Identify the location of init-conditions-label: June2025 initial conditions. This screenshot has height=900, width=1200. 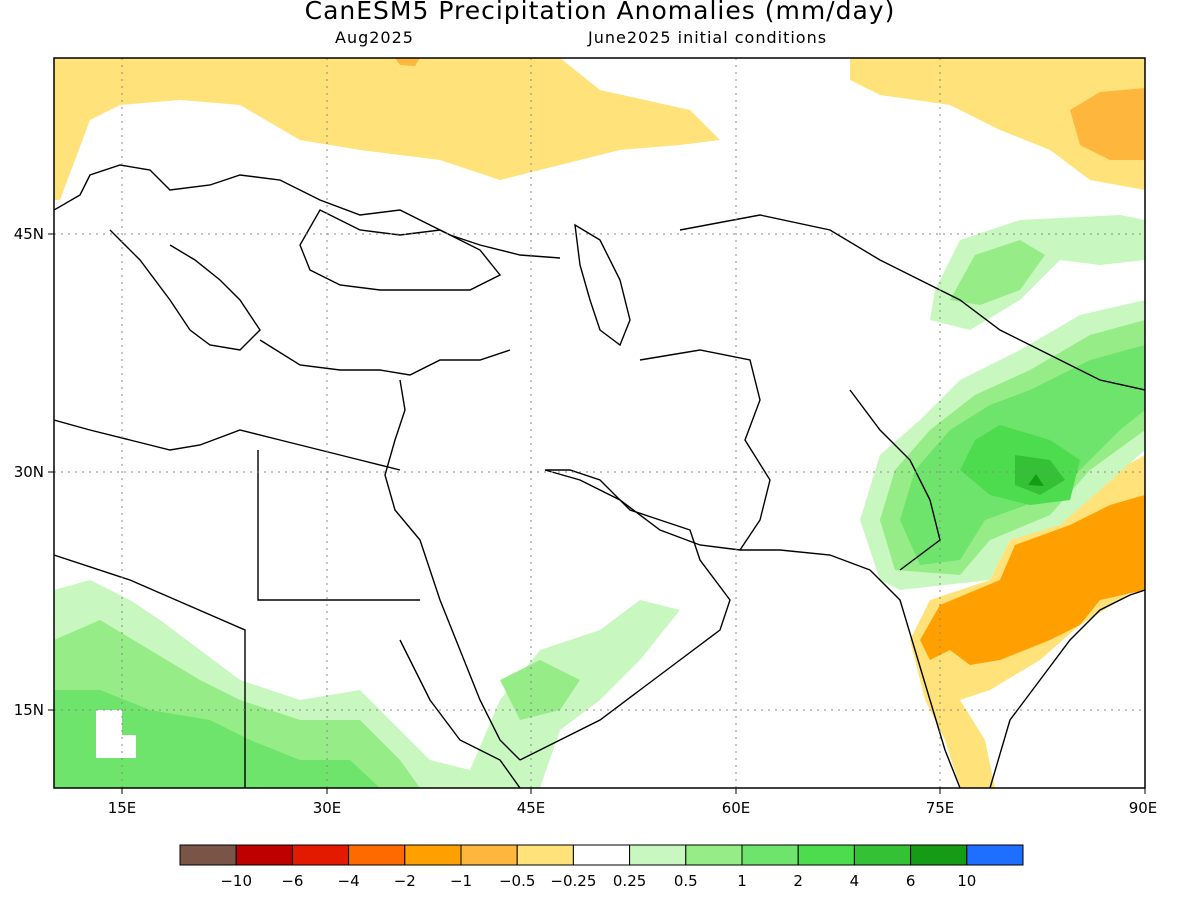
(708, 37).